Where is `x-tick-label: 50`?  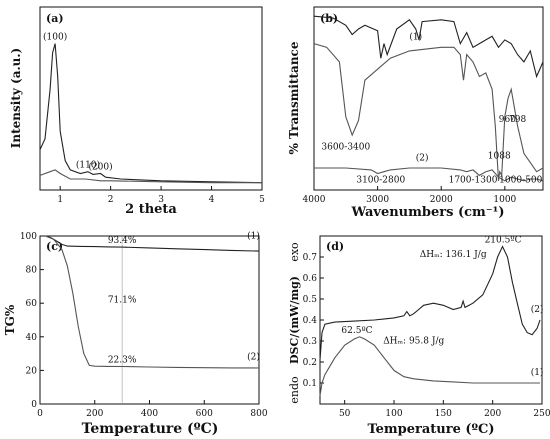 x-tick-label: 50 is located at coordinates (345, 414).